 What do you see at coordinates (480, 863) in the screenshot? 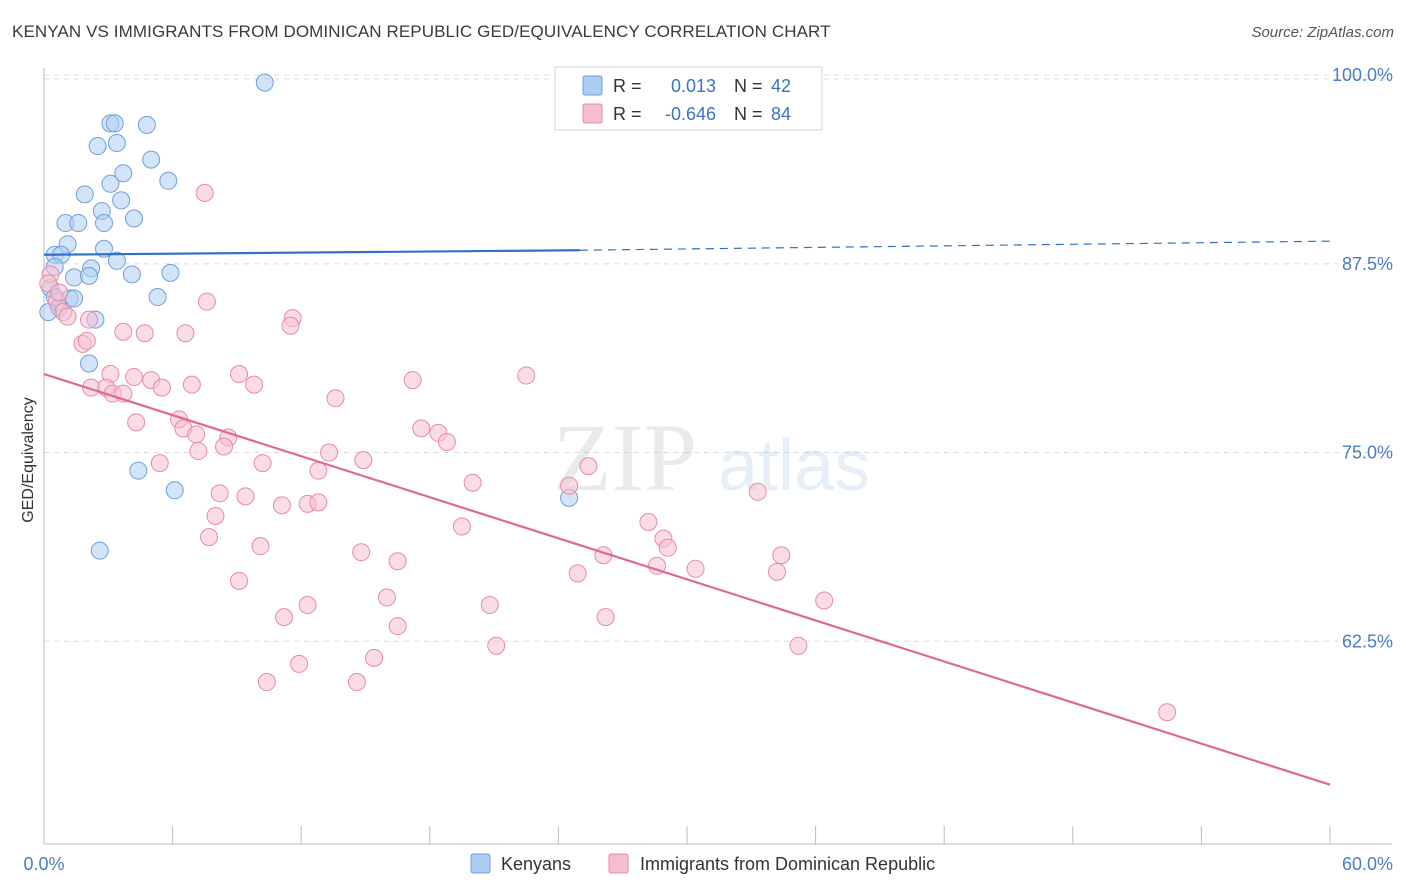
I see `legend-swatch-kenyans` at bounding box center [480, 863].